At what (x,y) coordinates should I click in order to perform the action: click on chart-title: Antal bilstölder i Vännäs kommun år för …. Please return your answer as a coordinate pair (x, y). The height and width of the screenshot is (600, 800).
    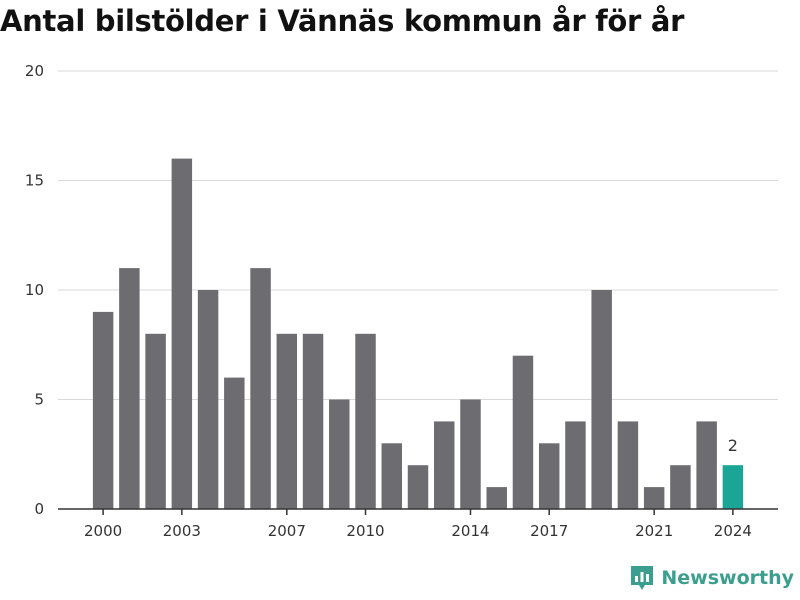
    Looking at the image, I should click on (342, 21).